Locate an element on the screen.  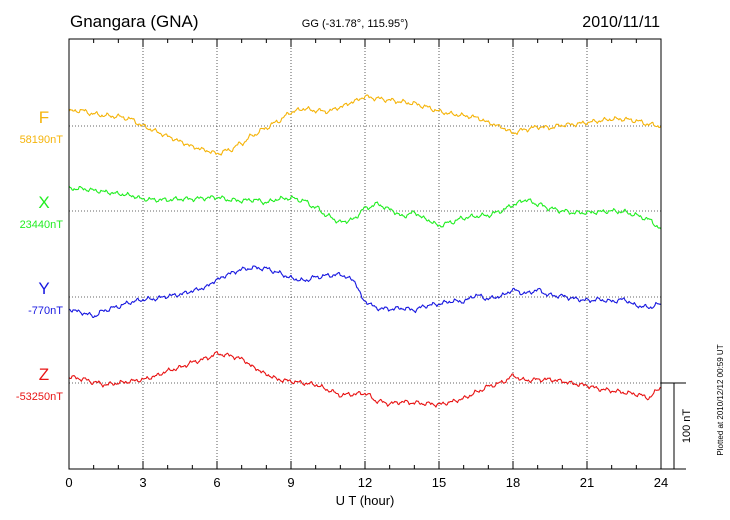
plotted-timestamp: Plotted at 2010/12/12 00:59 UT is located at coordinates (720, 399).